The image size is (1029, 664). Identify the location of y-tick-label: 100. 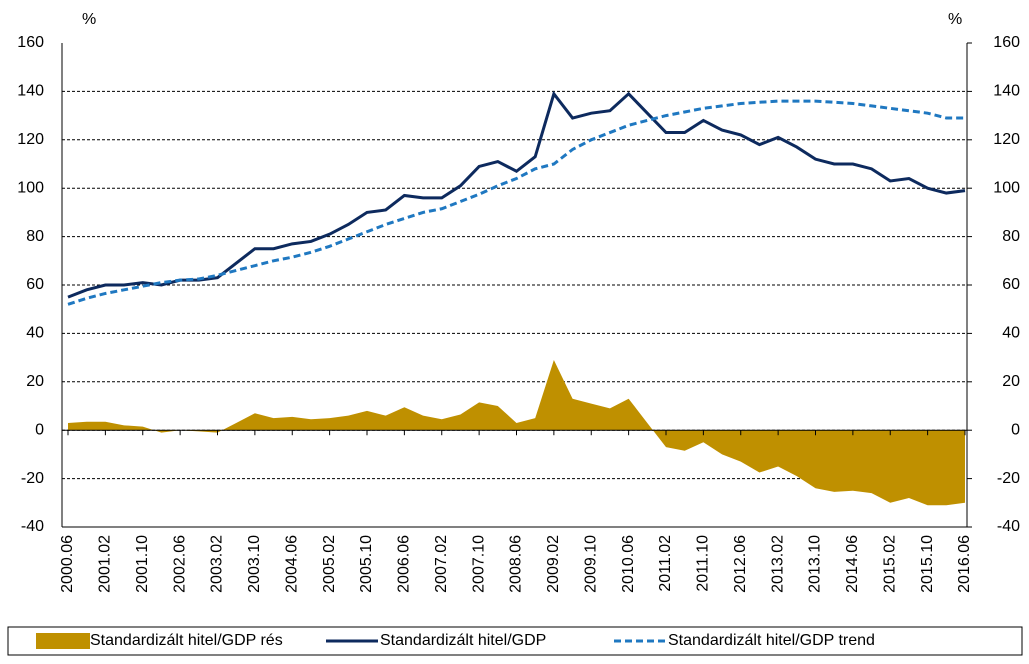
(30, 187).